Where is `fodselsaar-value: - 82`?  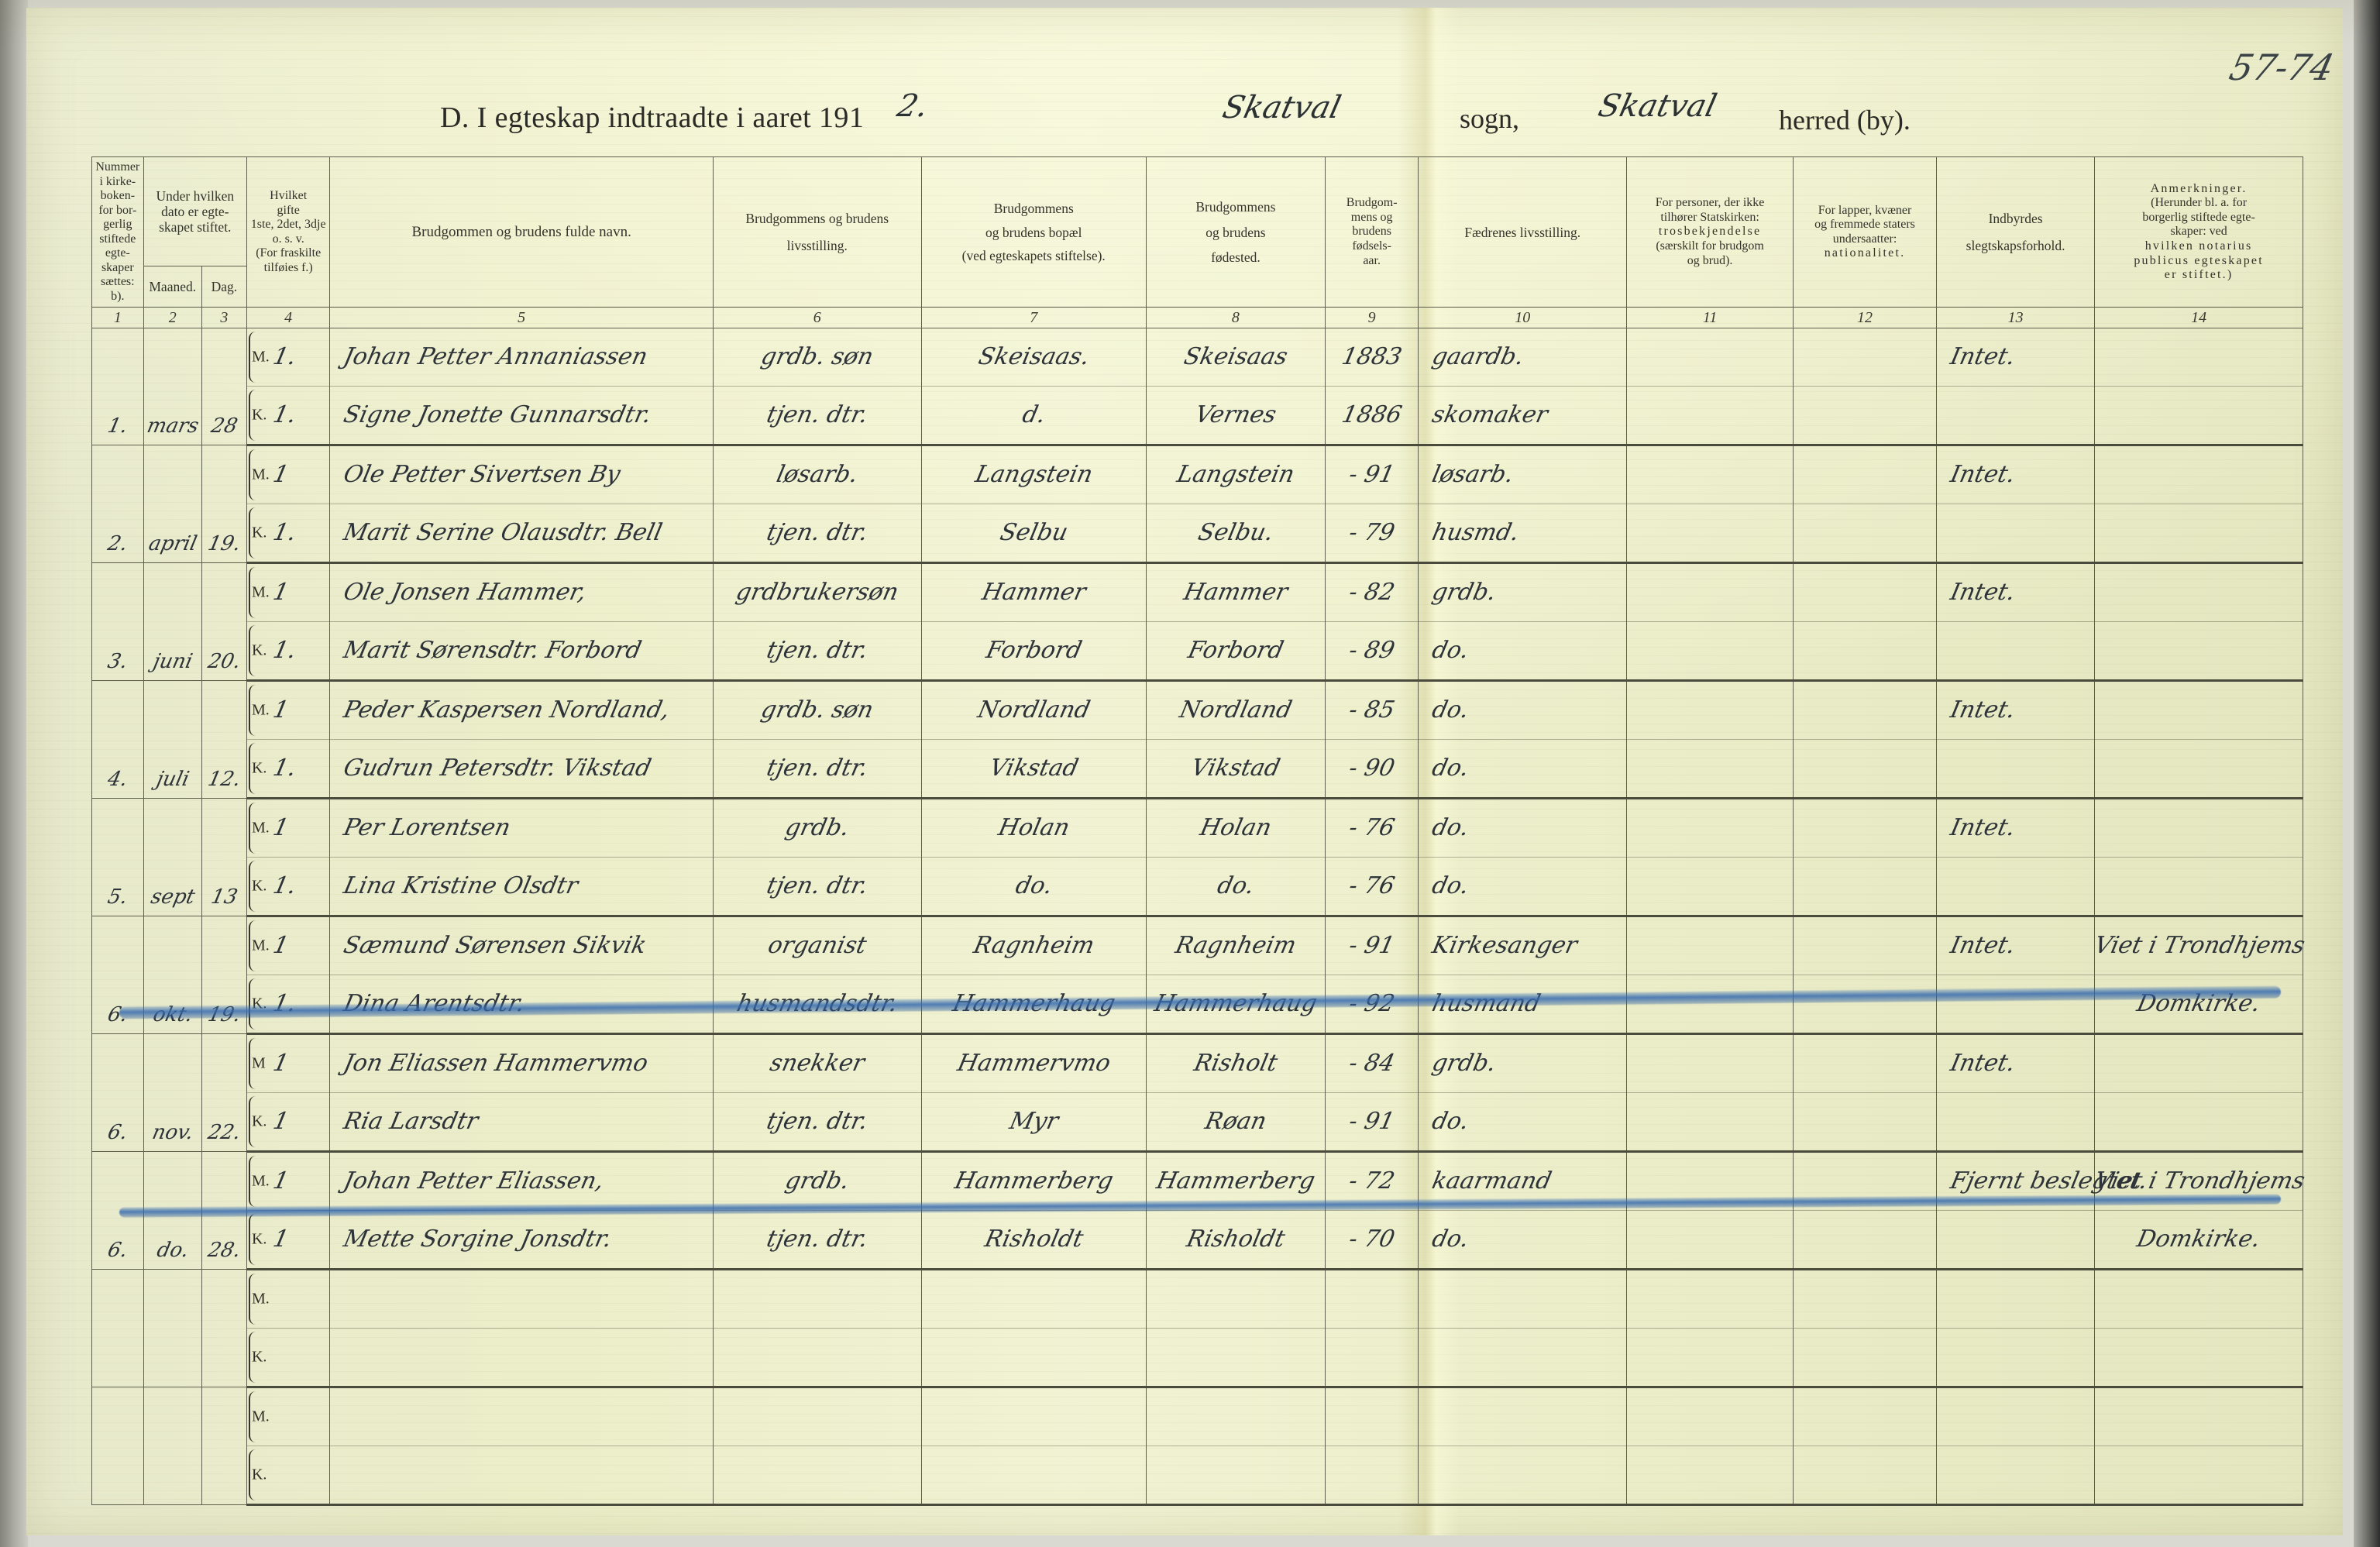 fodselsaar-value: - 82 is located at coordinates (1372, 593).